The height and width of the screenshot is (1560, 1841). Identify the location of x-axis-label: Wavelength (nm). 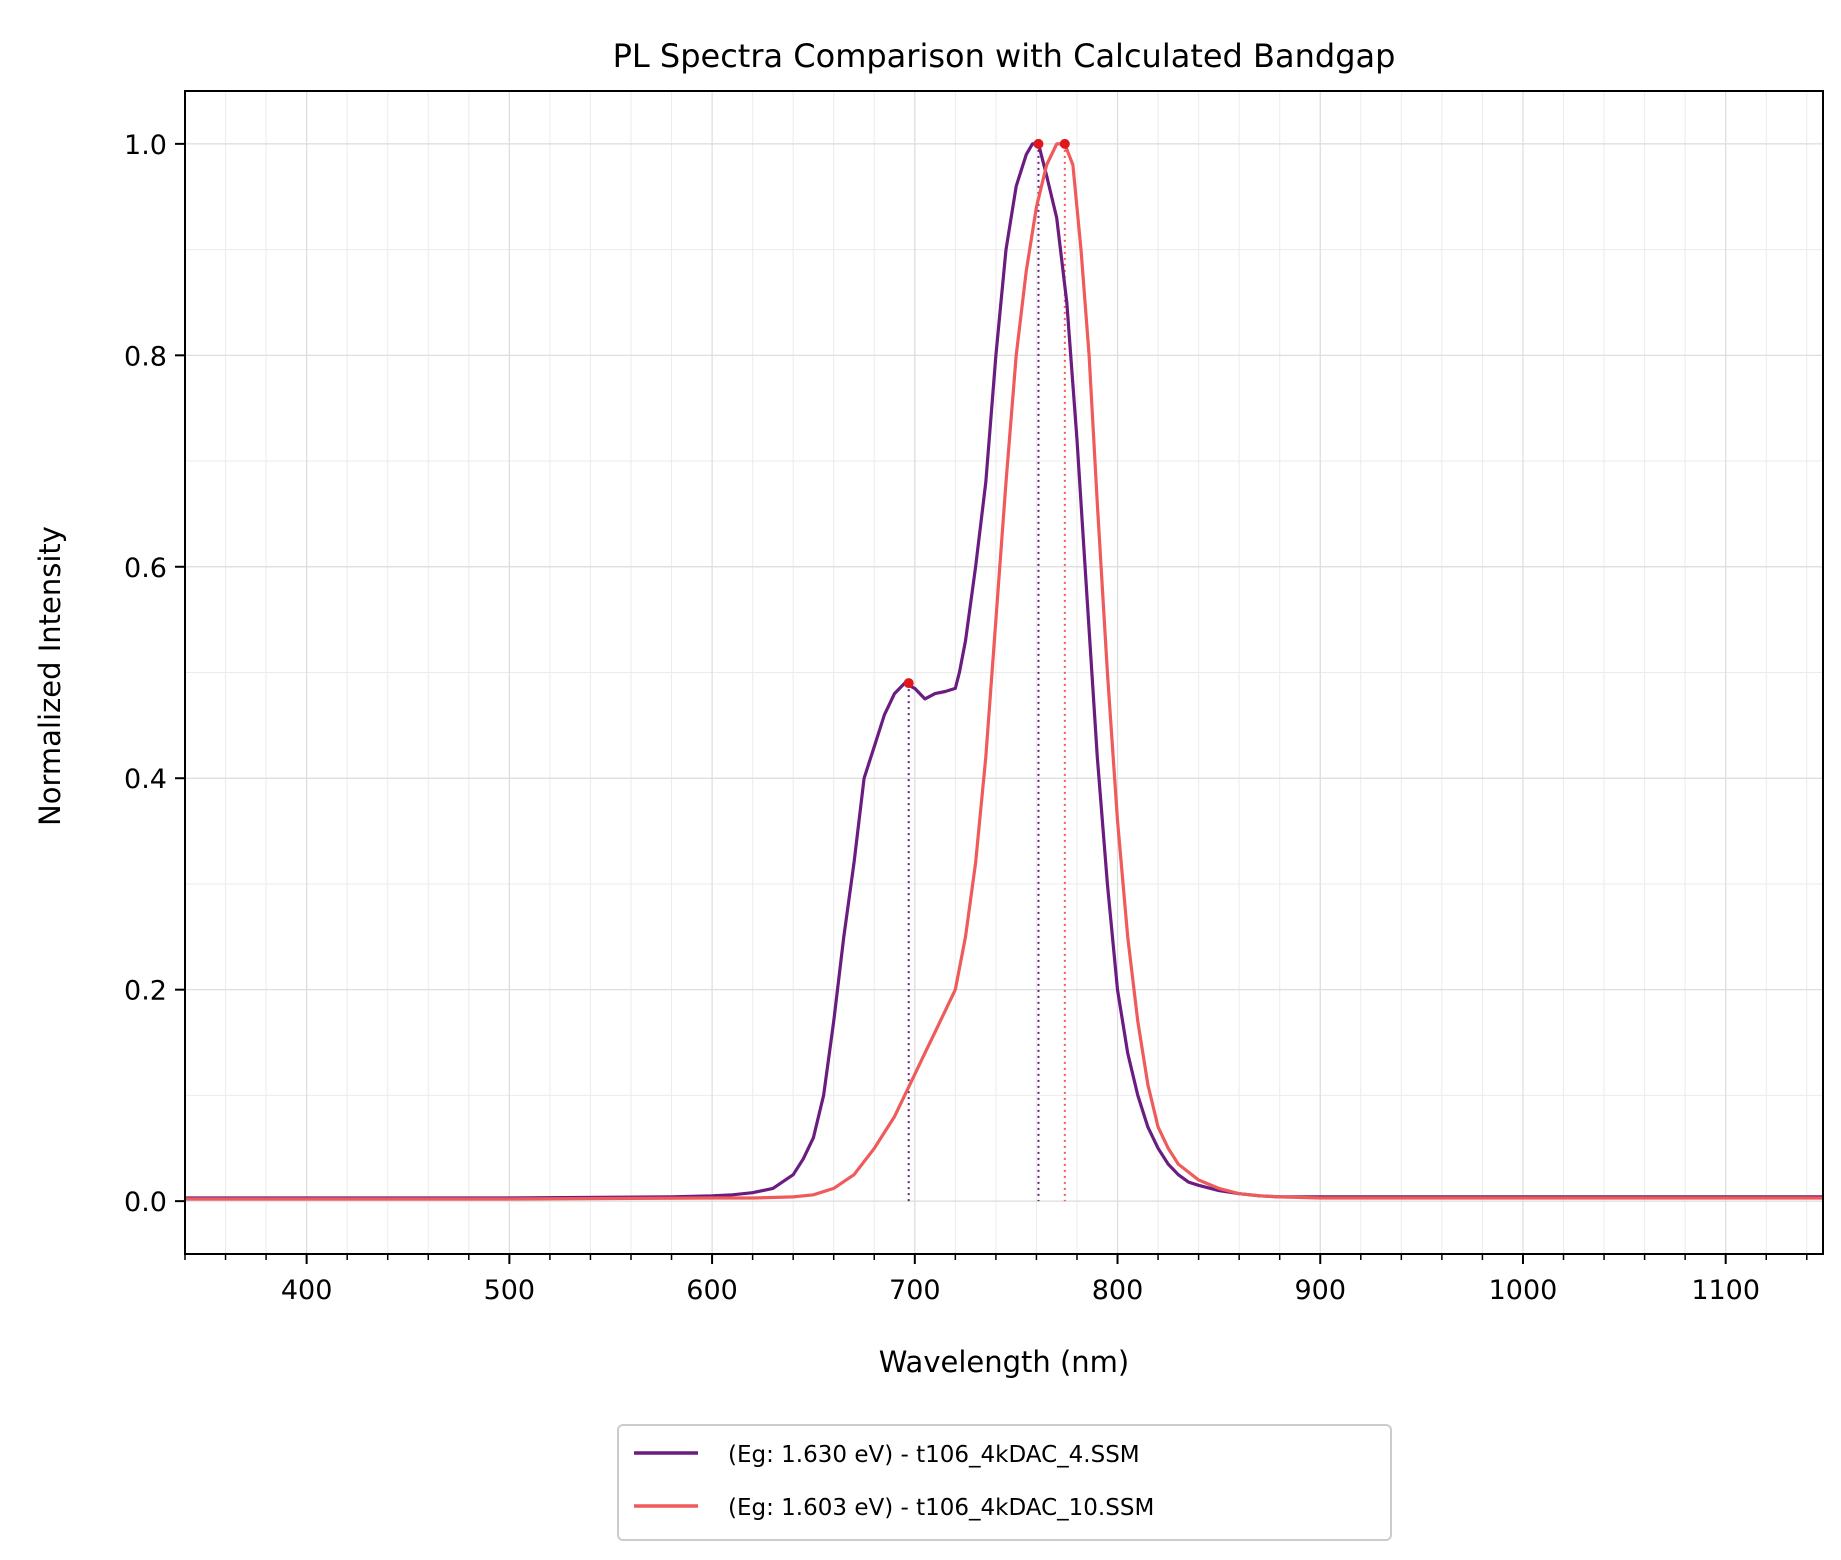
(1004, 1362).